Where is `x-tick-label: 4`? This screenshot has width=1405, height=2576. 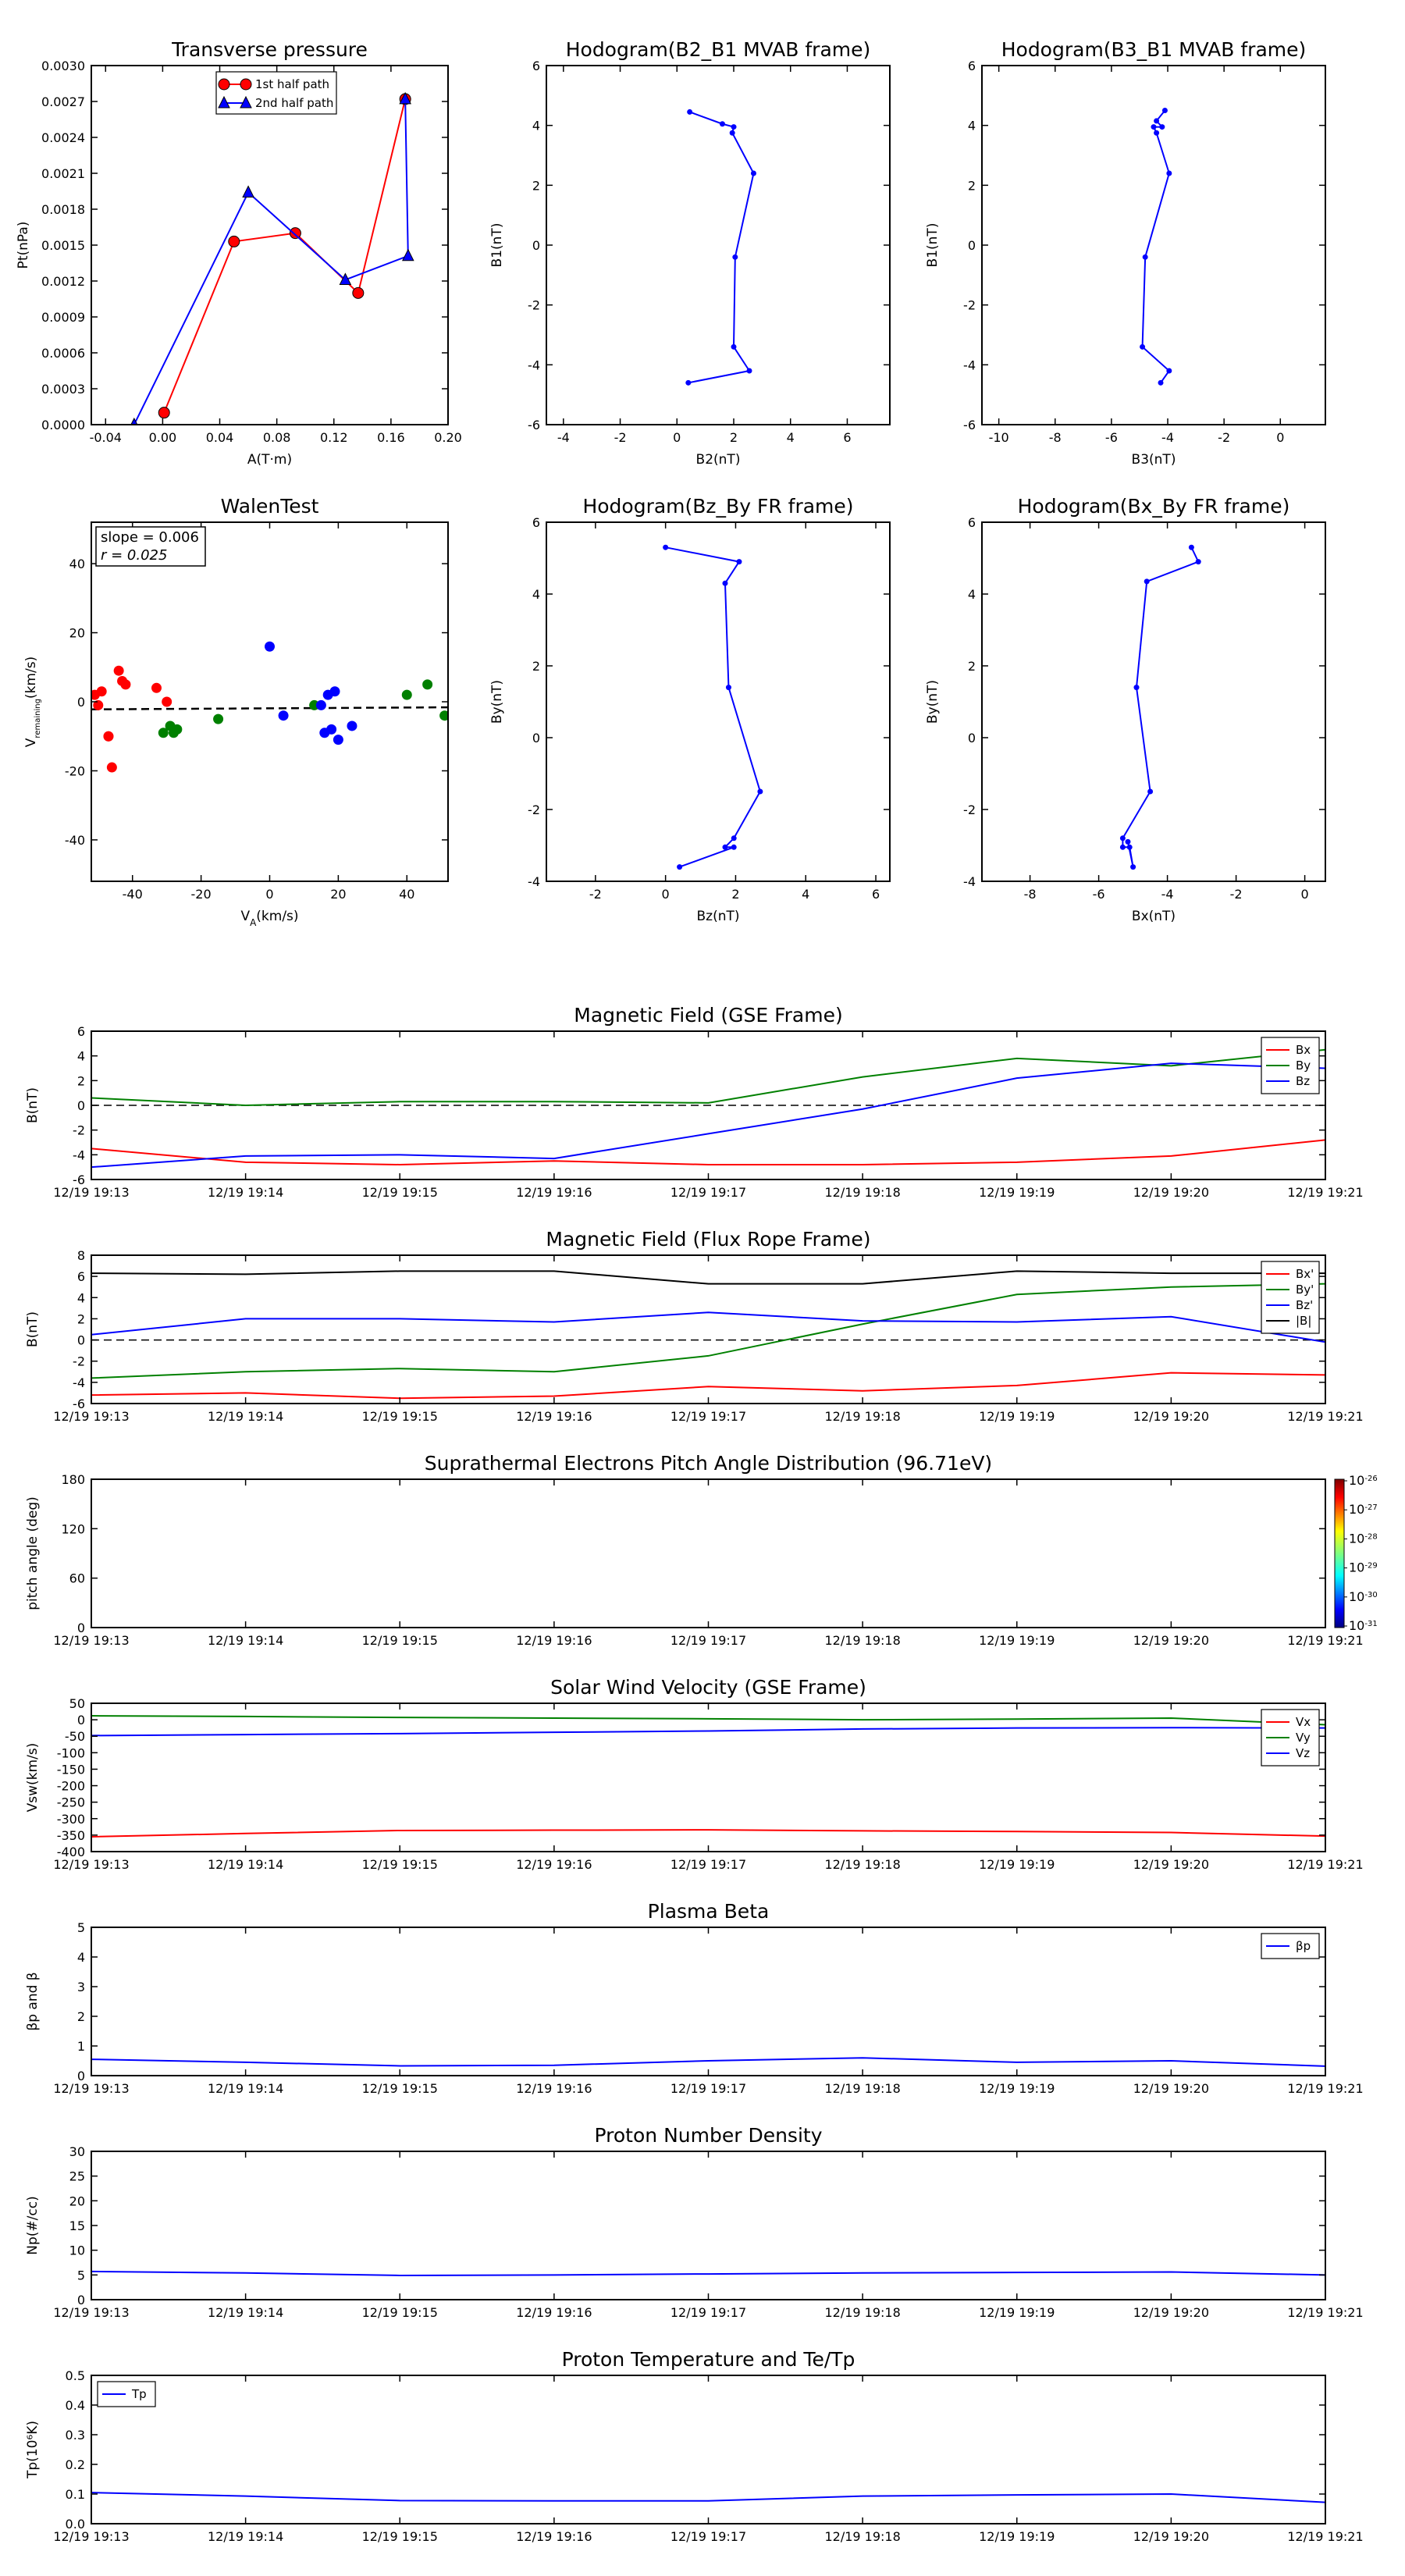
x-tick-label: 4 is located at coordinates (791, 437).